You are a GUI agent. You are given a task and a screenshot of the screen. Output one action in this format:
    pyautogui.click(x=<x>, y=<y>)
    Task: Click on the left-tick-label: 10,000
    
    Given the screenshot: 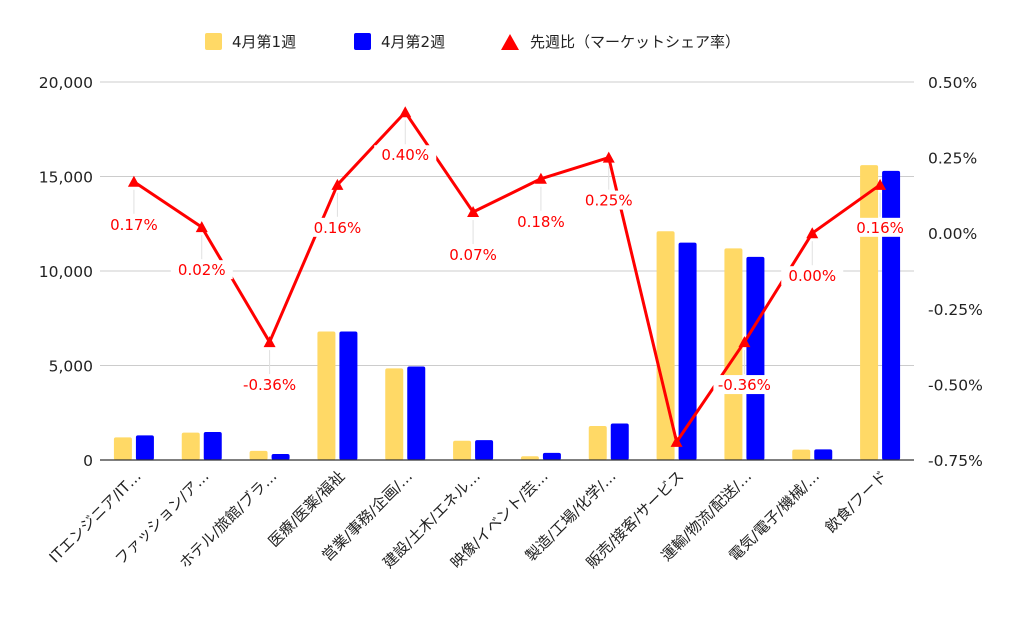 What is the action you would take?
    pyautogui.click(x=66, y=272)
    